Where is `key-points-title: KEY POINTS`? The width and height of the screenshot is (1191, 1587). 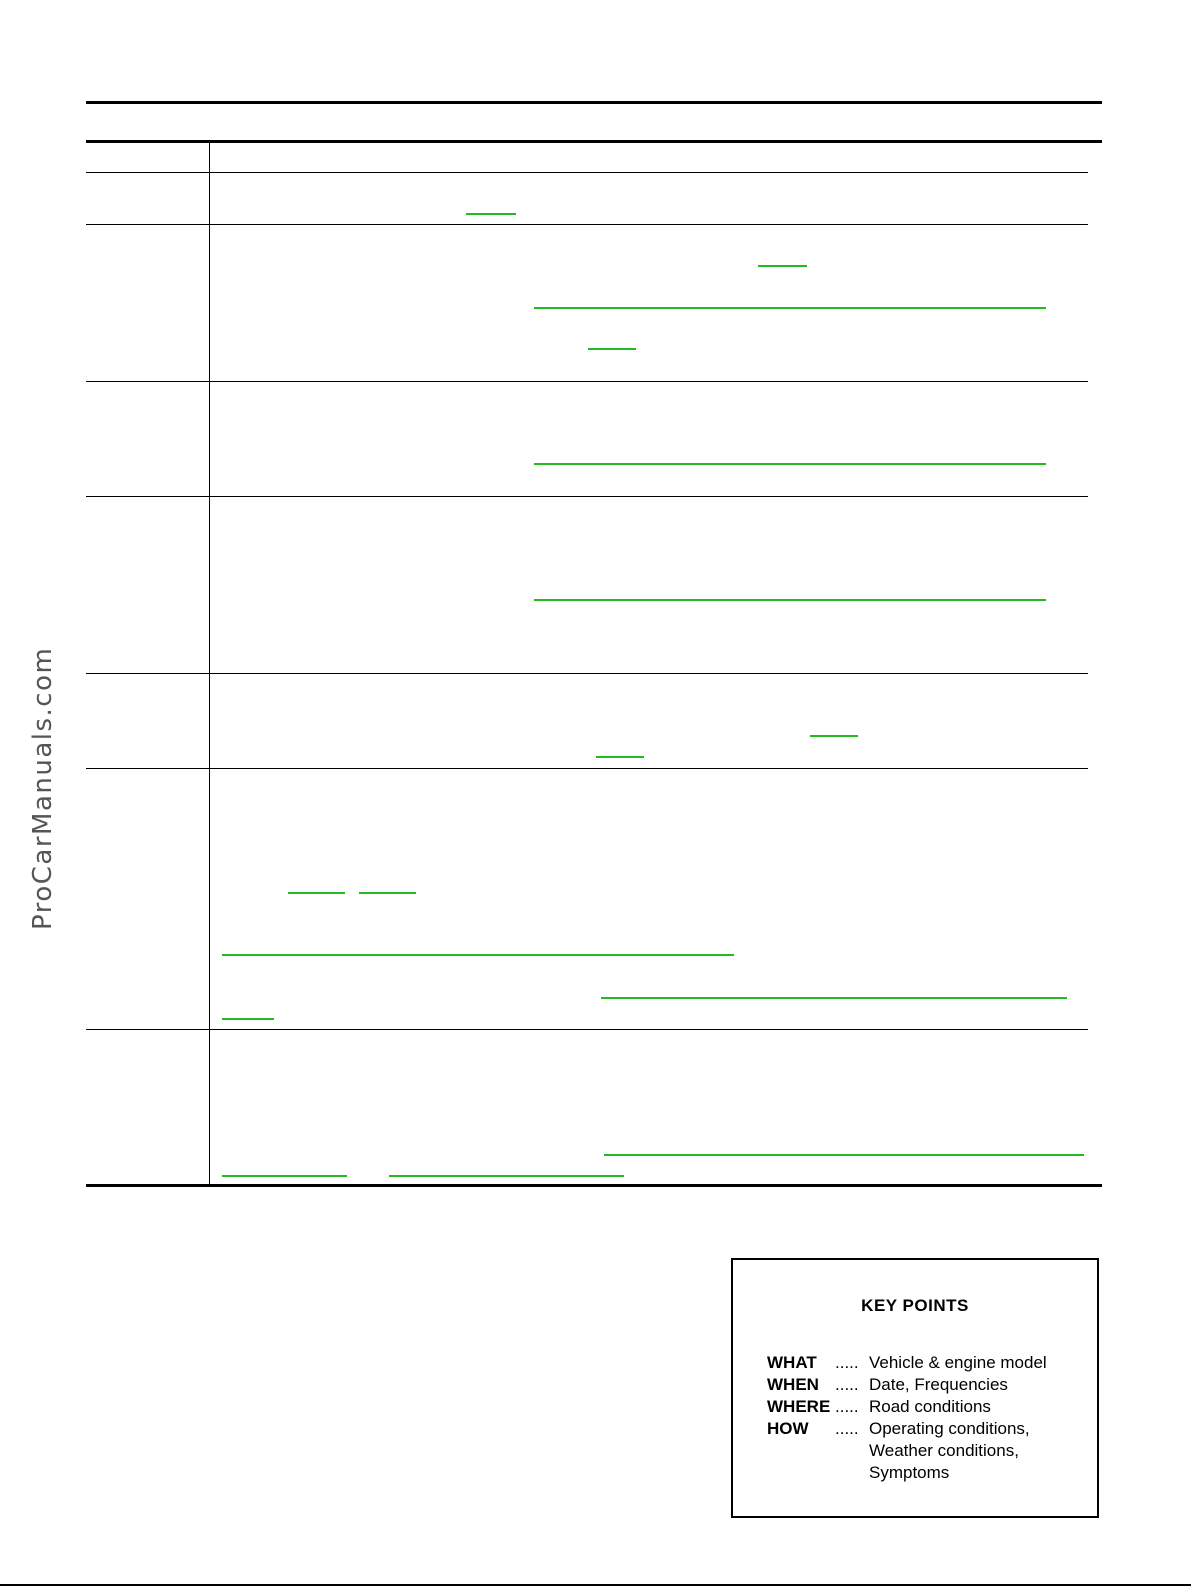 key-points-title: KEY POINTS is located at coordinates (915, 1305).